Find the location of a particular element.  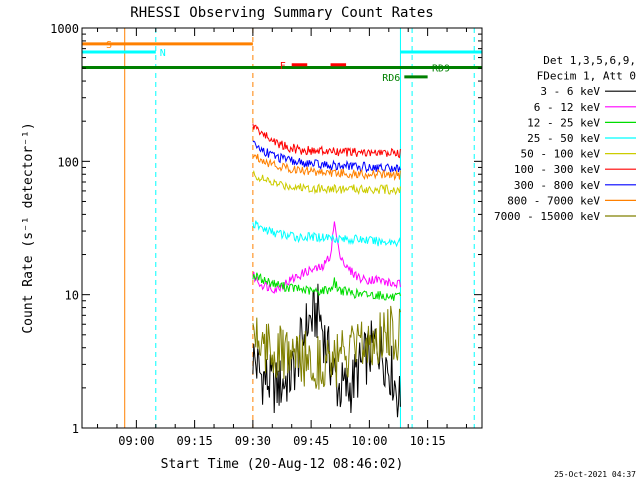

y-tick-label: 1000 is located at coordinates (64, 29).